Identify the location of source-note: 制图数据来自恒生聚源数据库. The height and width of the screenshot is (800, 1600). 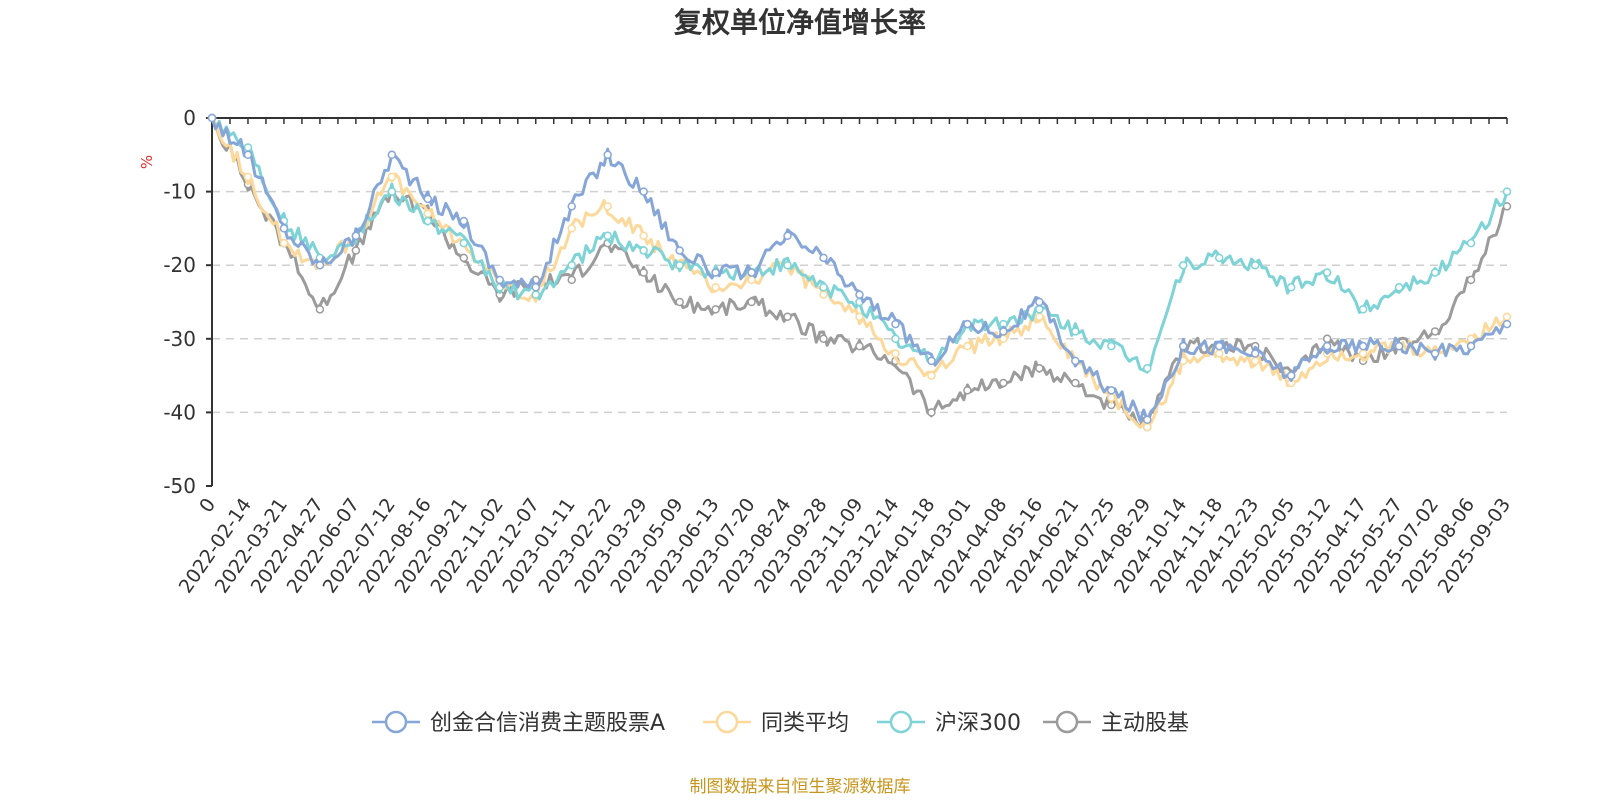
(800, 787).